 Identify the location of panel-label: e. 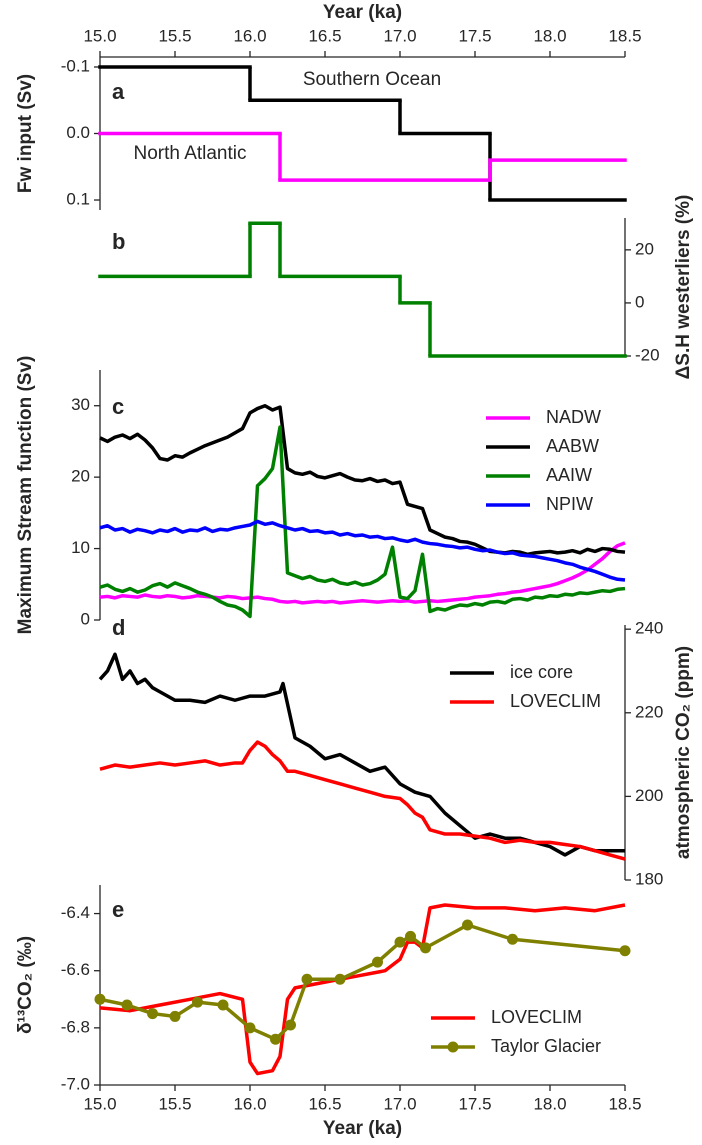
(118, 909).